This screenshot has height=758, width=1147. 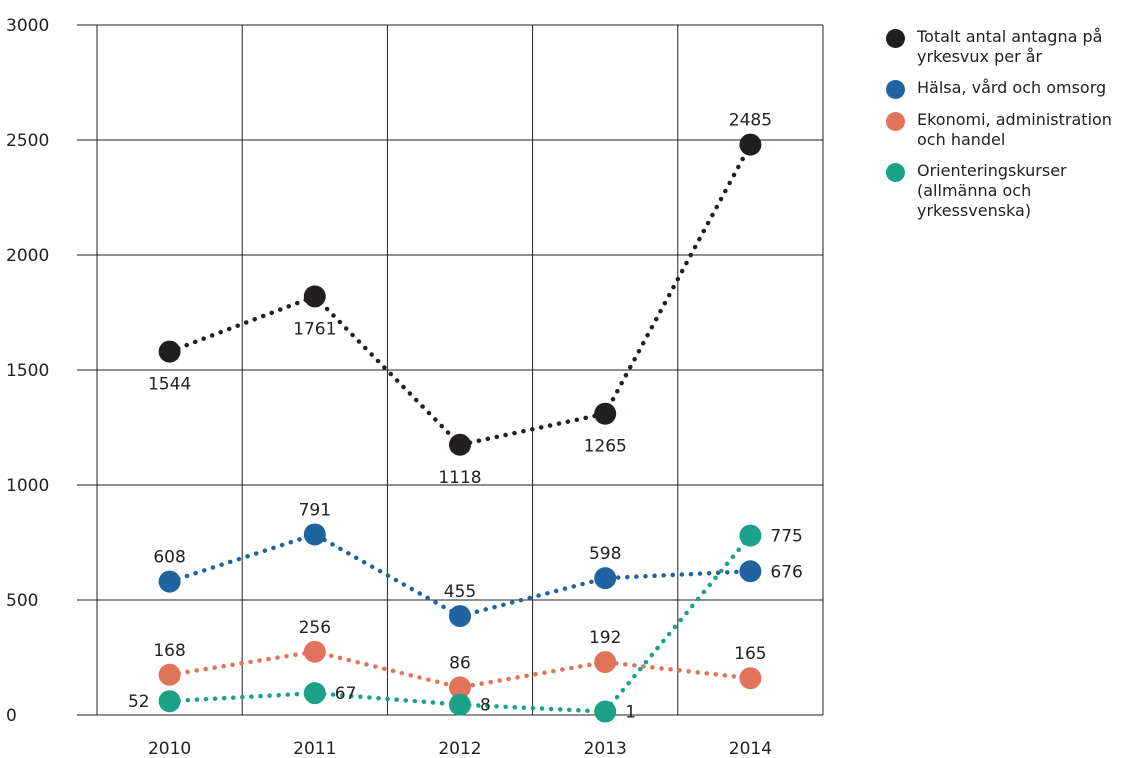 I want to click on legend-item: Totalt antal antagna på yrkesvux per år, so click(x=1015, y=47).